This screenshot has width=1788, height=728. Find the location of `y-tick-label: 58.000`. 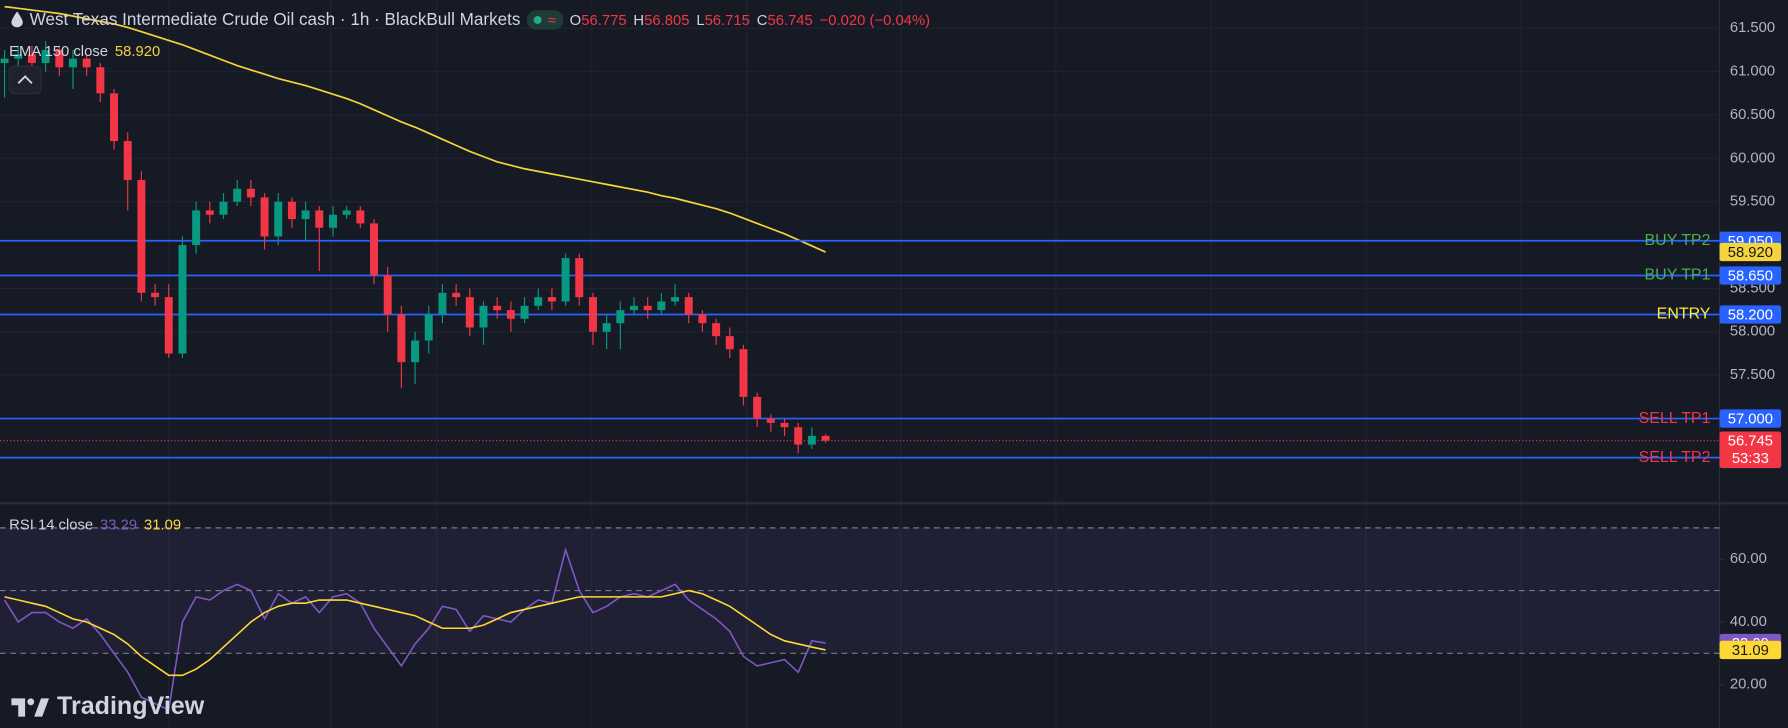

y-tick-label: 58.000 is located at coordinates (1752, 332).